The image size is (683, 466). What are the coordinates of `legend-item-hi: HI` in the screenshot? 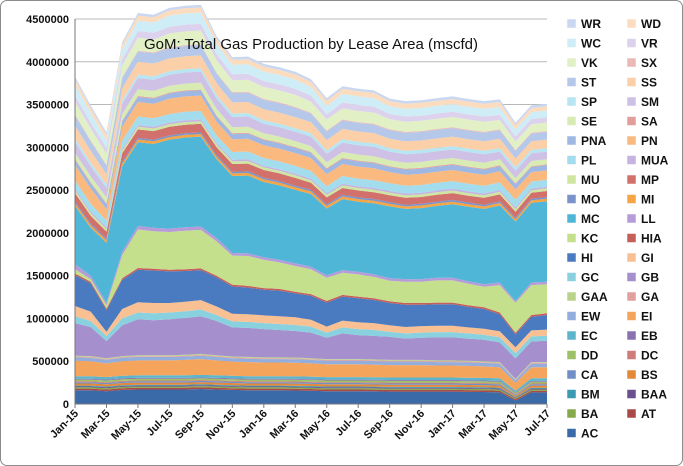 It's located at (579, 258).